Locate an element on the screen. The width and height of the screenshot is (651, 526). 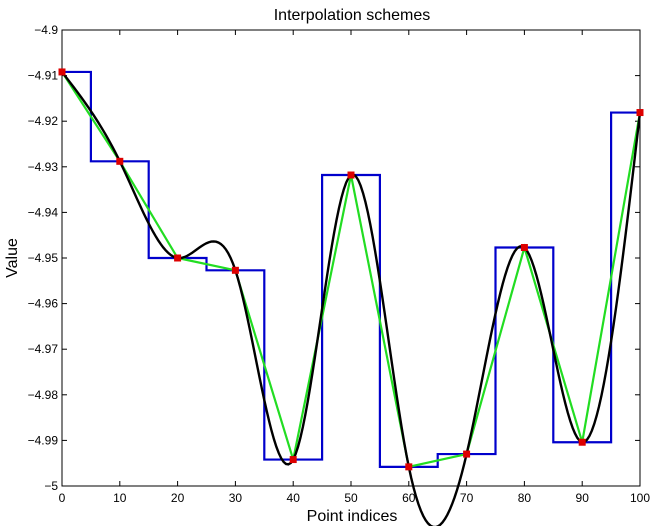
y-tick-label: −4.92 is located at coordinates (43, 121).